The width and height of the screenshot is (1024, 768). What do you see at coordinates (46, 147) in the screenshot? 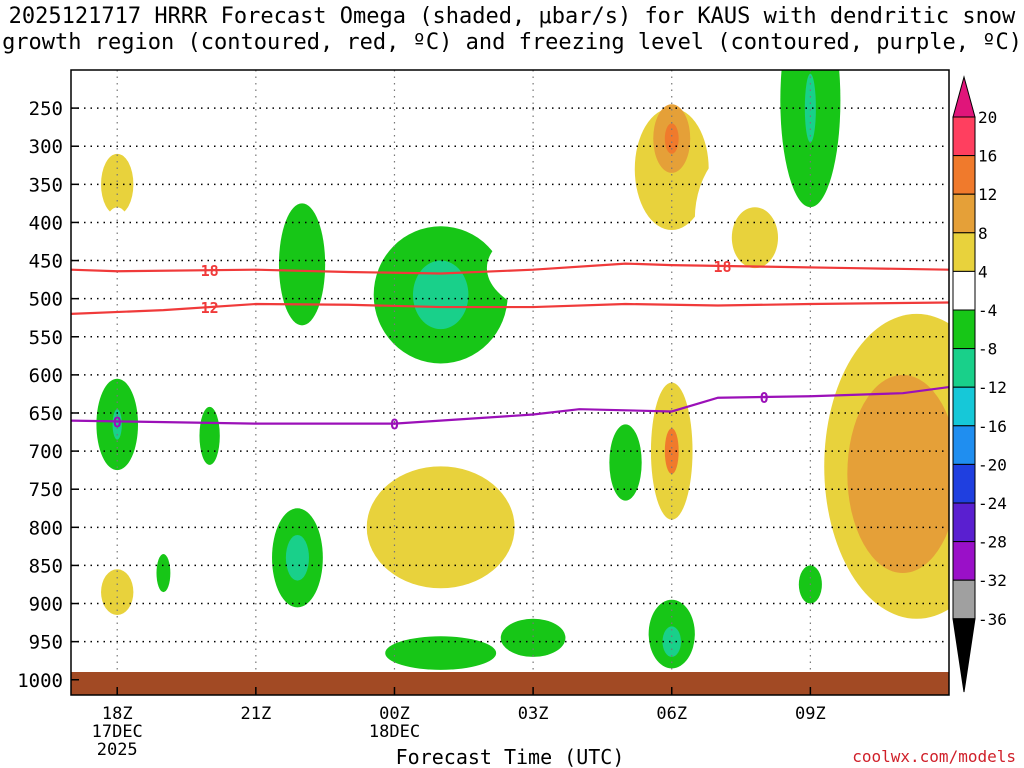
I see `y-tick-label-300: 300` at bounding box center [46, 147].